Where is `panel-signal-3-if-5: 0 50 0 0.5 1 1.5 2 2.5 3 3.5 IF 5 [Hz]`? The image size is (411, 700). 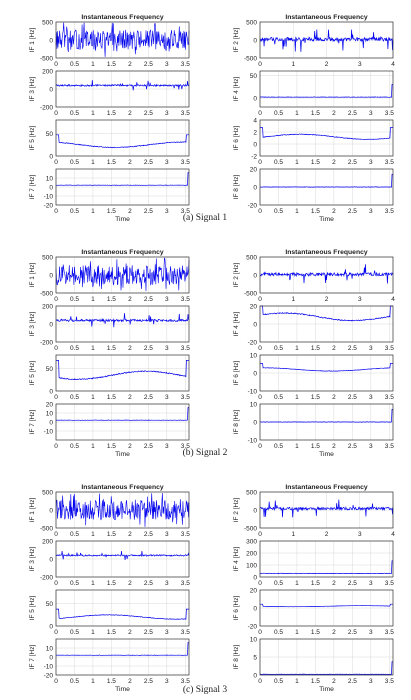
panel-signal-3-if-5: 0 50 0 0.5 1 1.5 2 2.5 3 3.5 IF 5 [Hz] is located at coordinates (109, 612).